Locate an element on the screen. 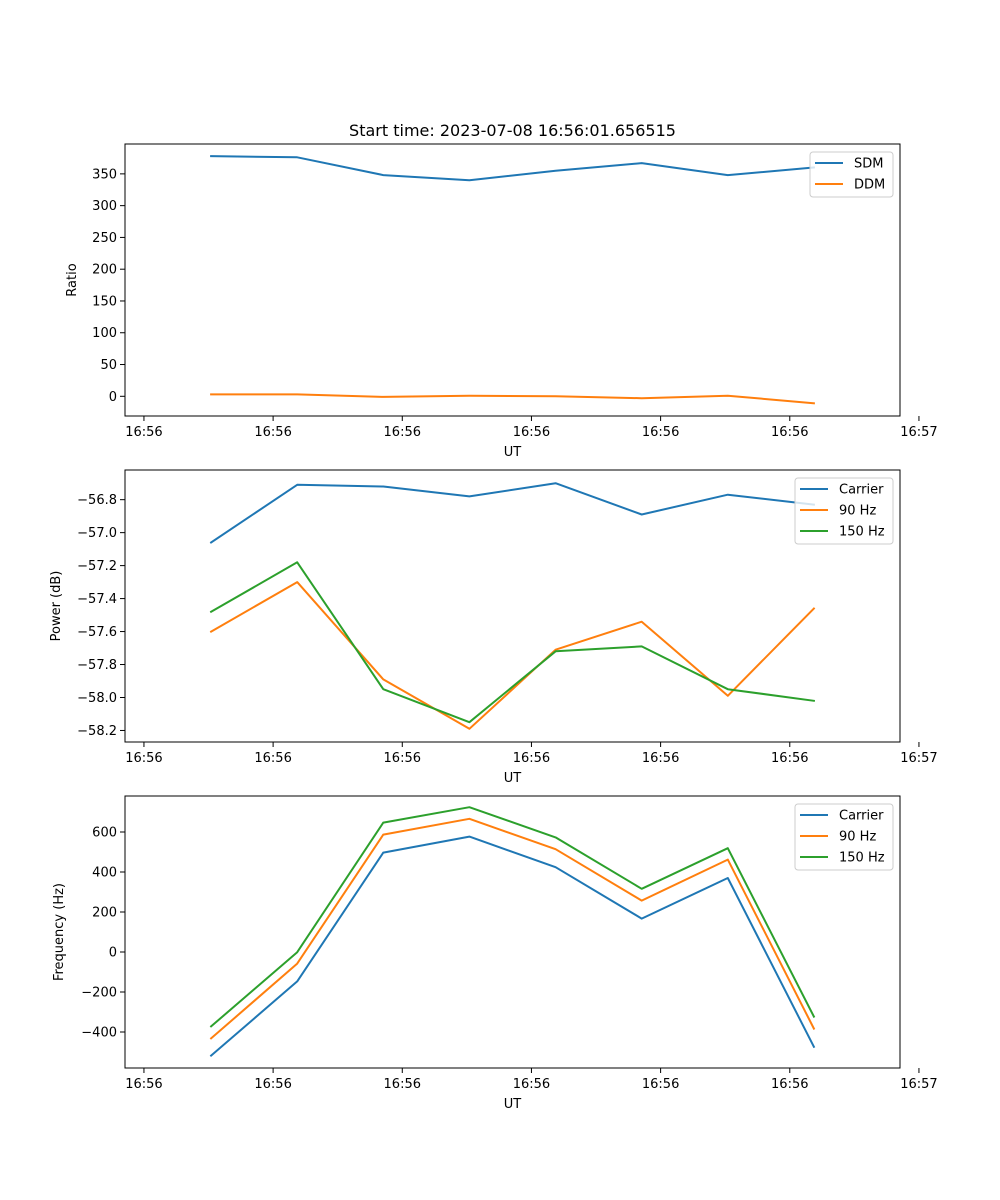  series-line-sdm is located at coordinates (512, 168).